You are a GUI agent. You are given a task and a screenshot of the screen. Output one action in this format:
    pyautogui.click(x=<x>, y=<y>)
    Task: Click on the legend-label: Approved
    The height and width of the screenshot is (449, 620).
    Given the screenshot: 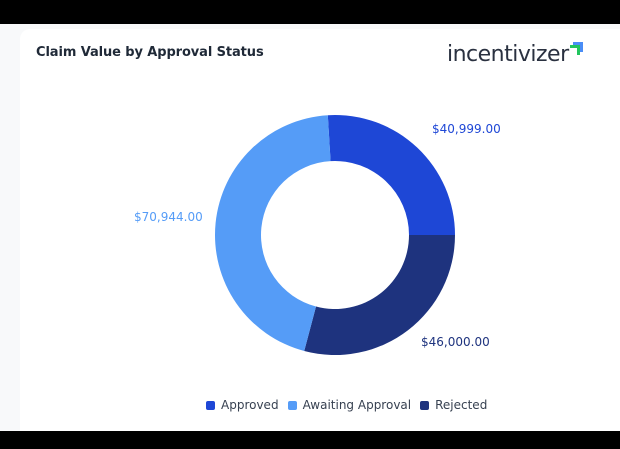 What is the action you would take?
    pyautogui.click(x=250, y=405)
    